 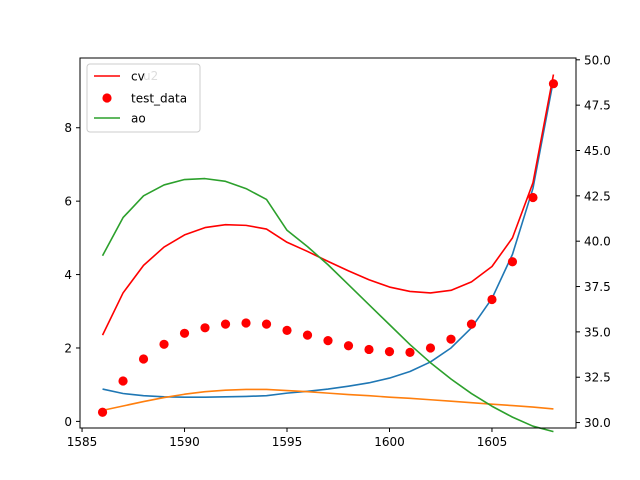 What do you see at coordinates (68, 422) in the screenshot?
I see `y-left-tick-label: 0` at bounding box center [68, 422].